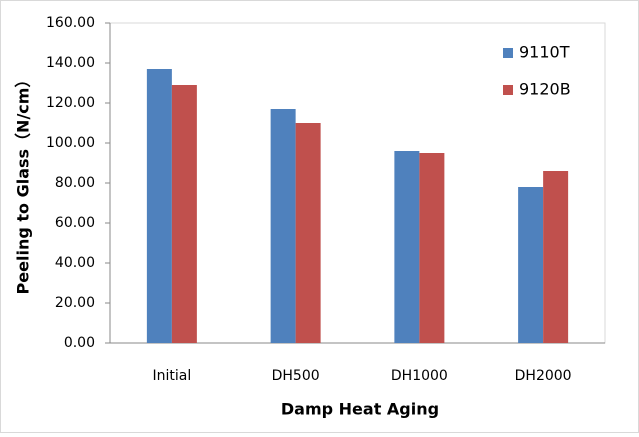  Describe the element at coordinates (75, 223) in the screenshot. I see `y-tick-label: 60.00` at that location.